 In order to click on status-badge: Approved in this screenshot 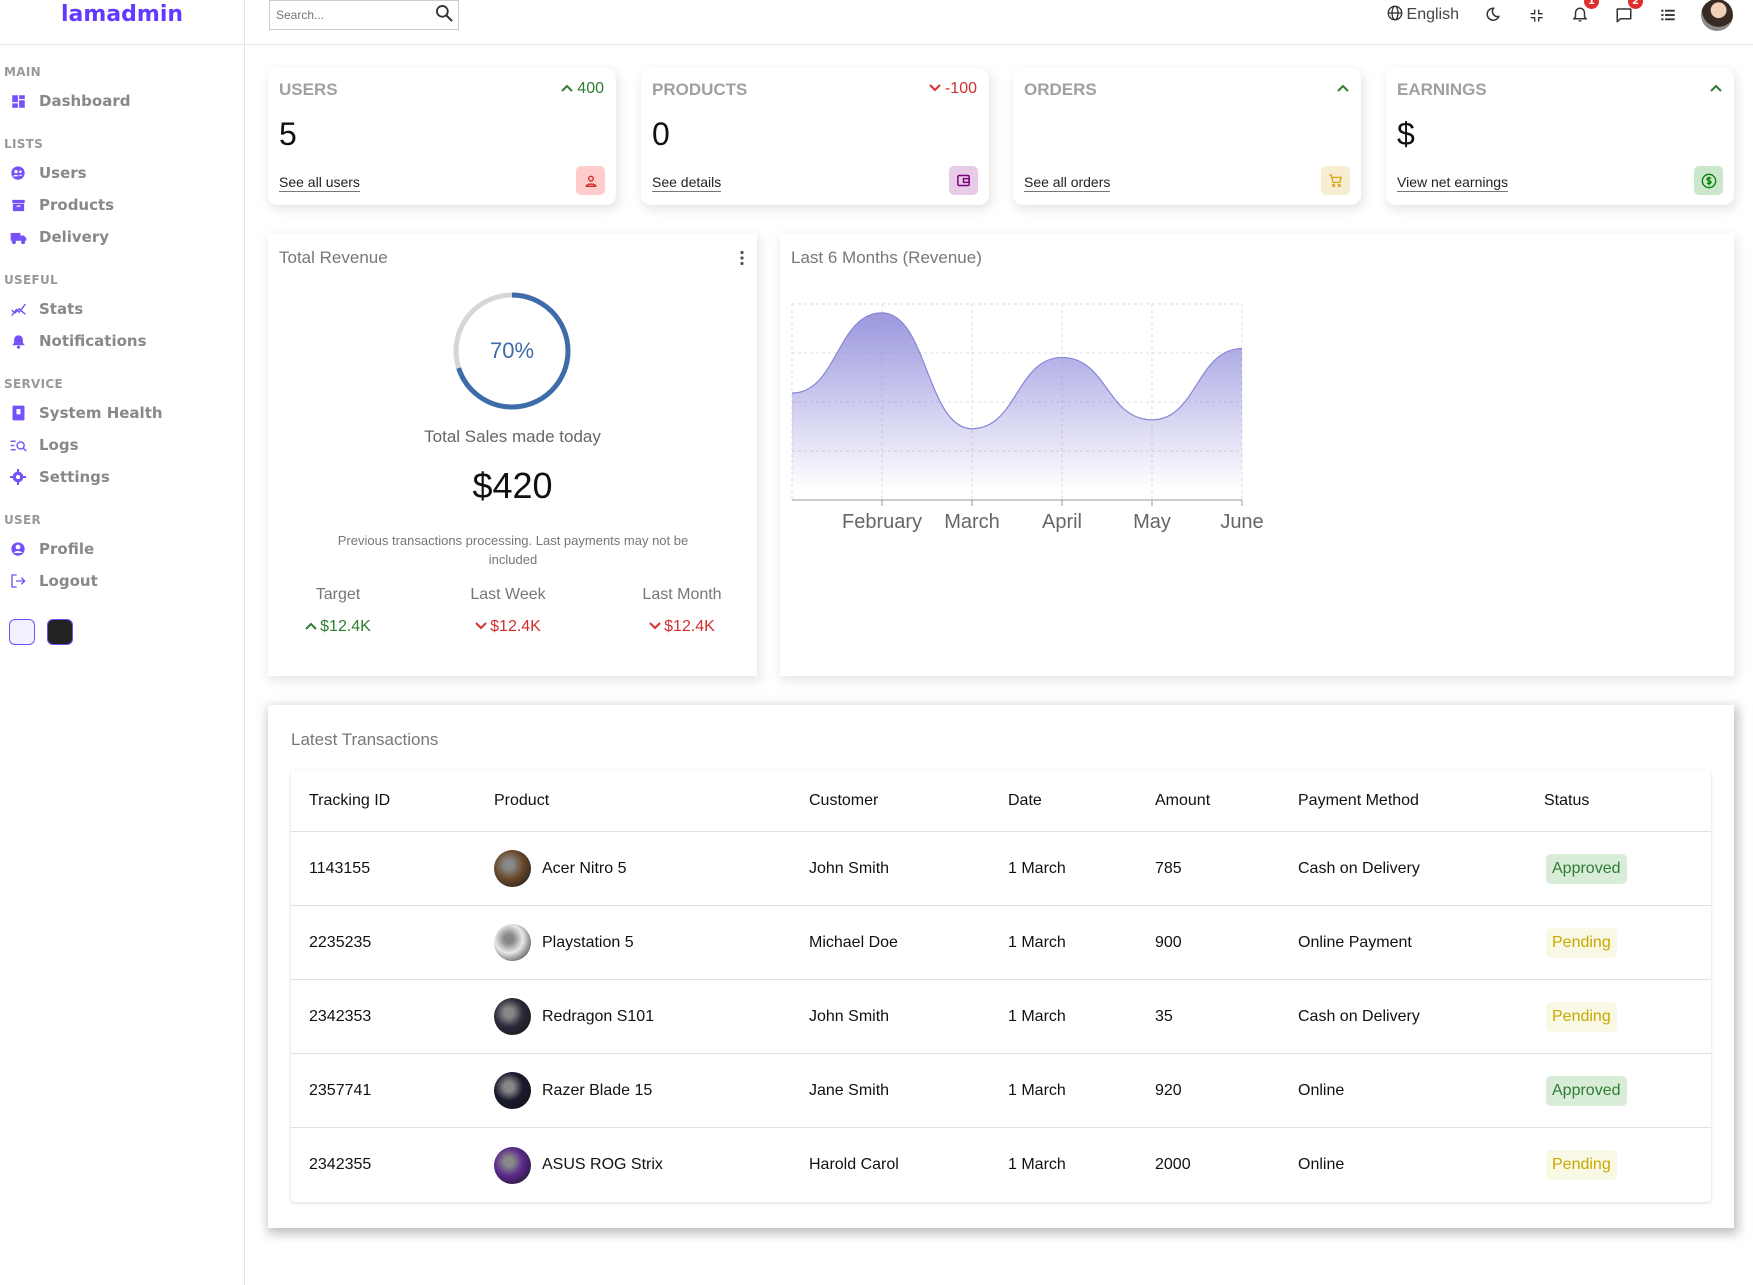, I will do `click(1586, 868)`.